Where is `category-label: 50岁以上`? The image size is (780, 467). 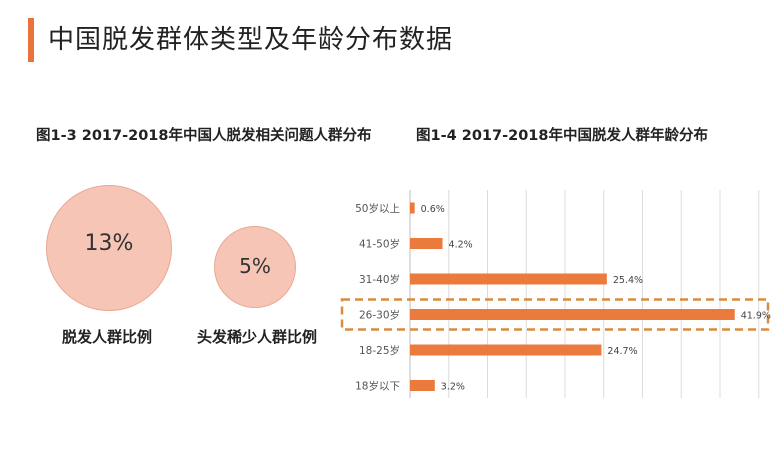 category-label: 50岁以上 is located at coordinates (377, 208).